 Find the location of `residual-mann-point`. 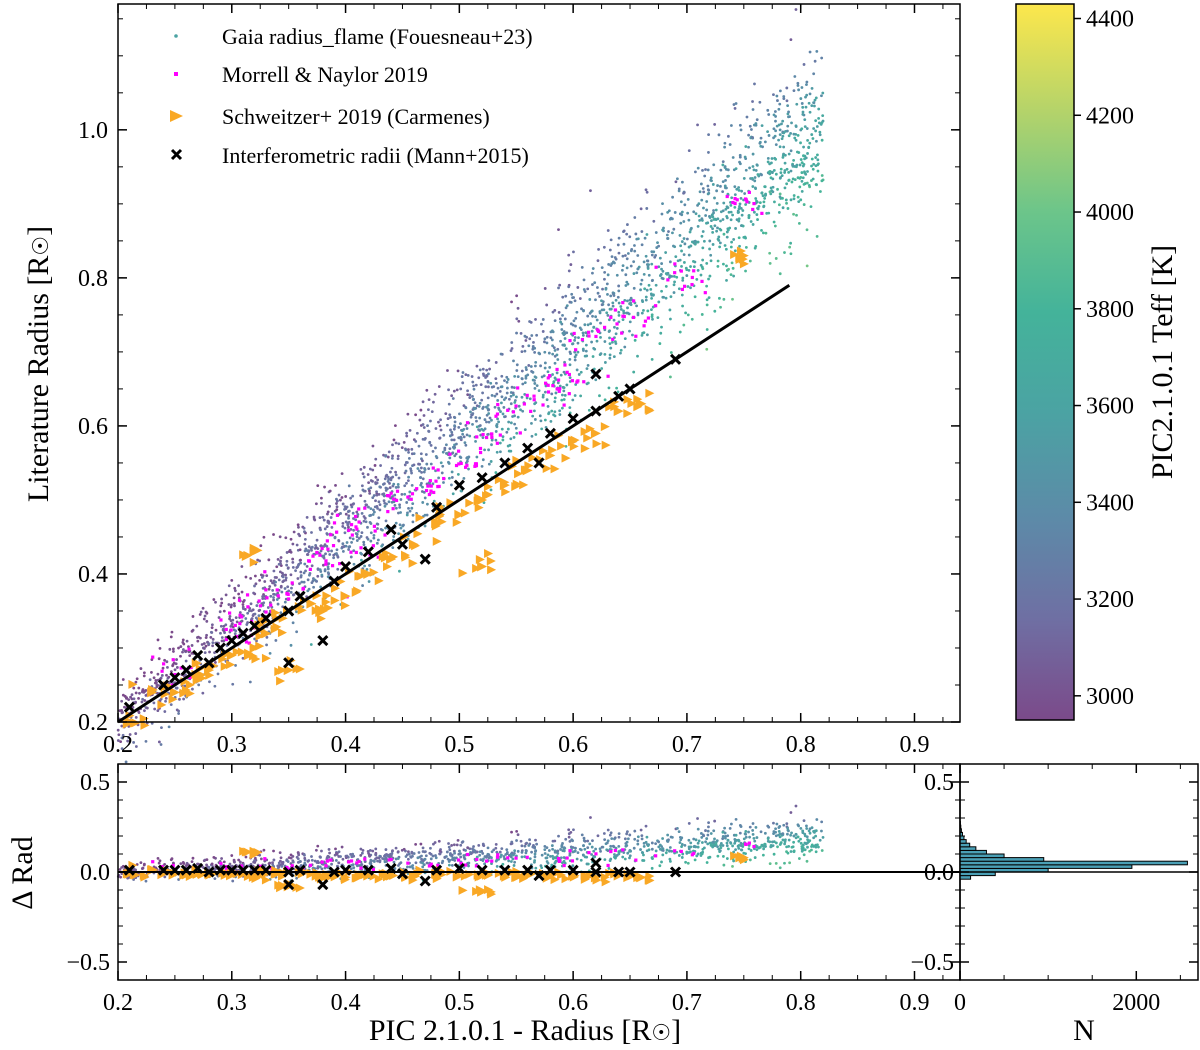

residual-mann-point is located at coordinates (129, 870).